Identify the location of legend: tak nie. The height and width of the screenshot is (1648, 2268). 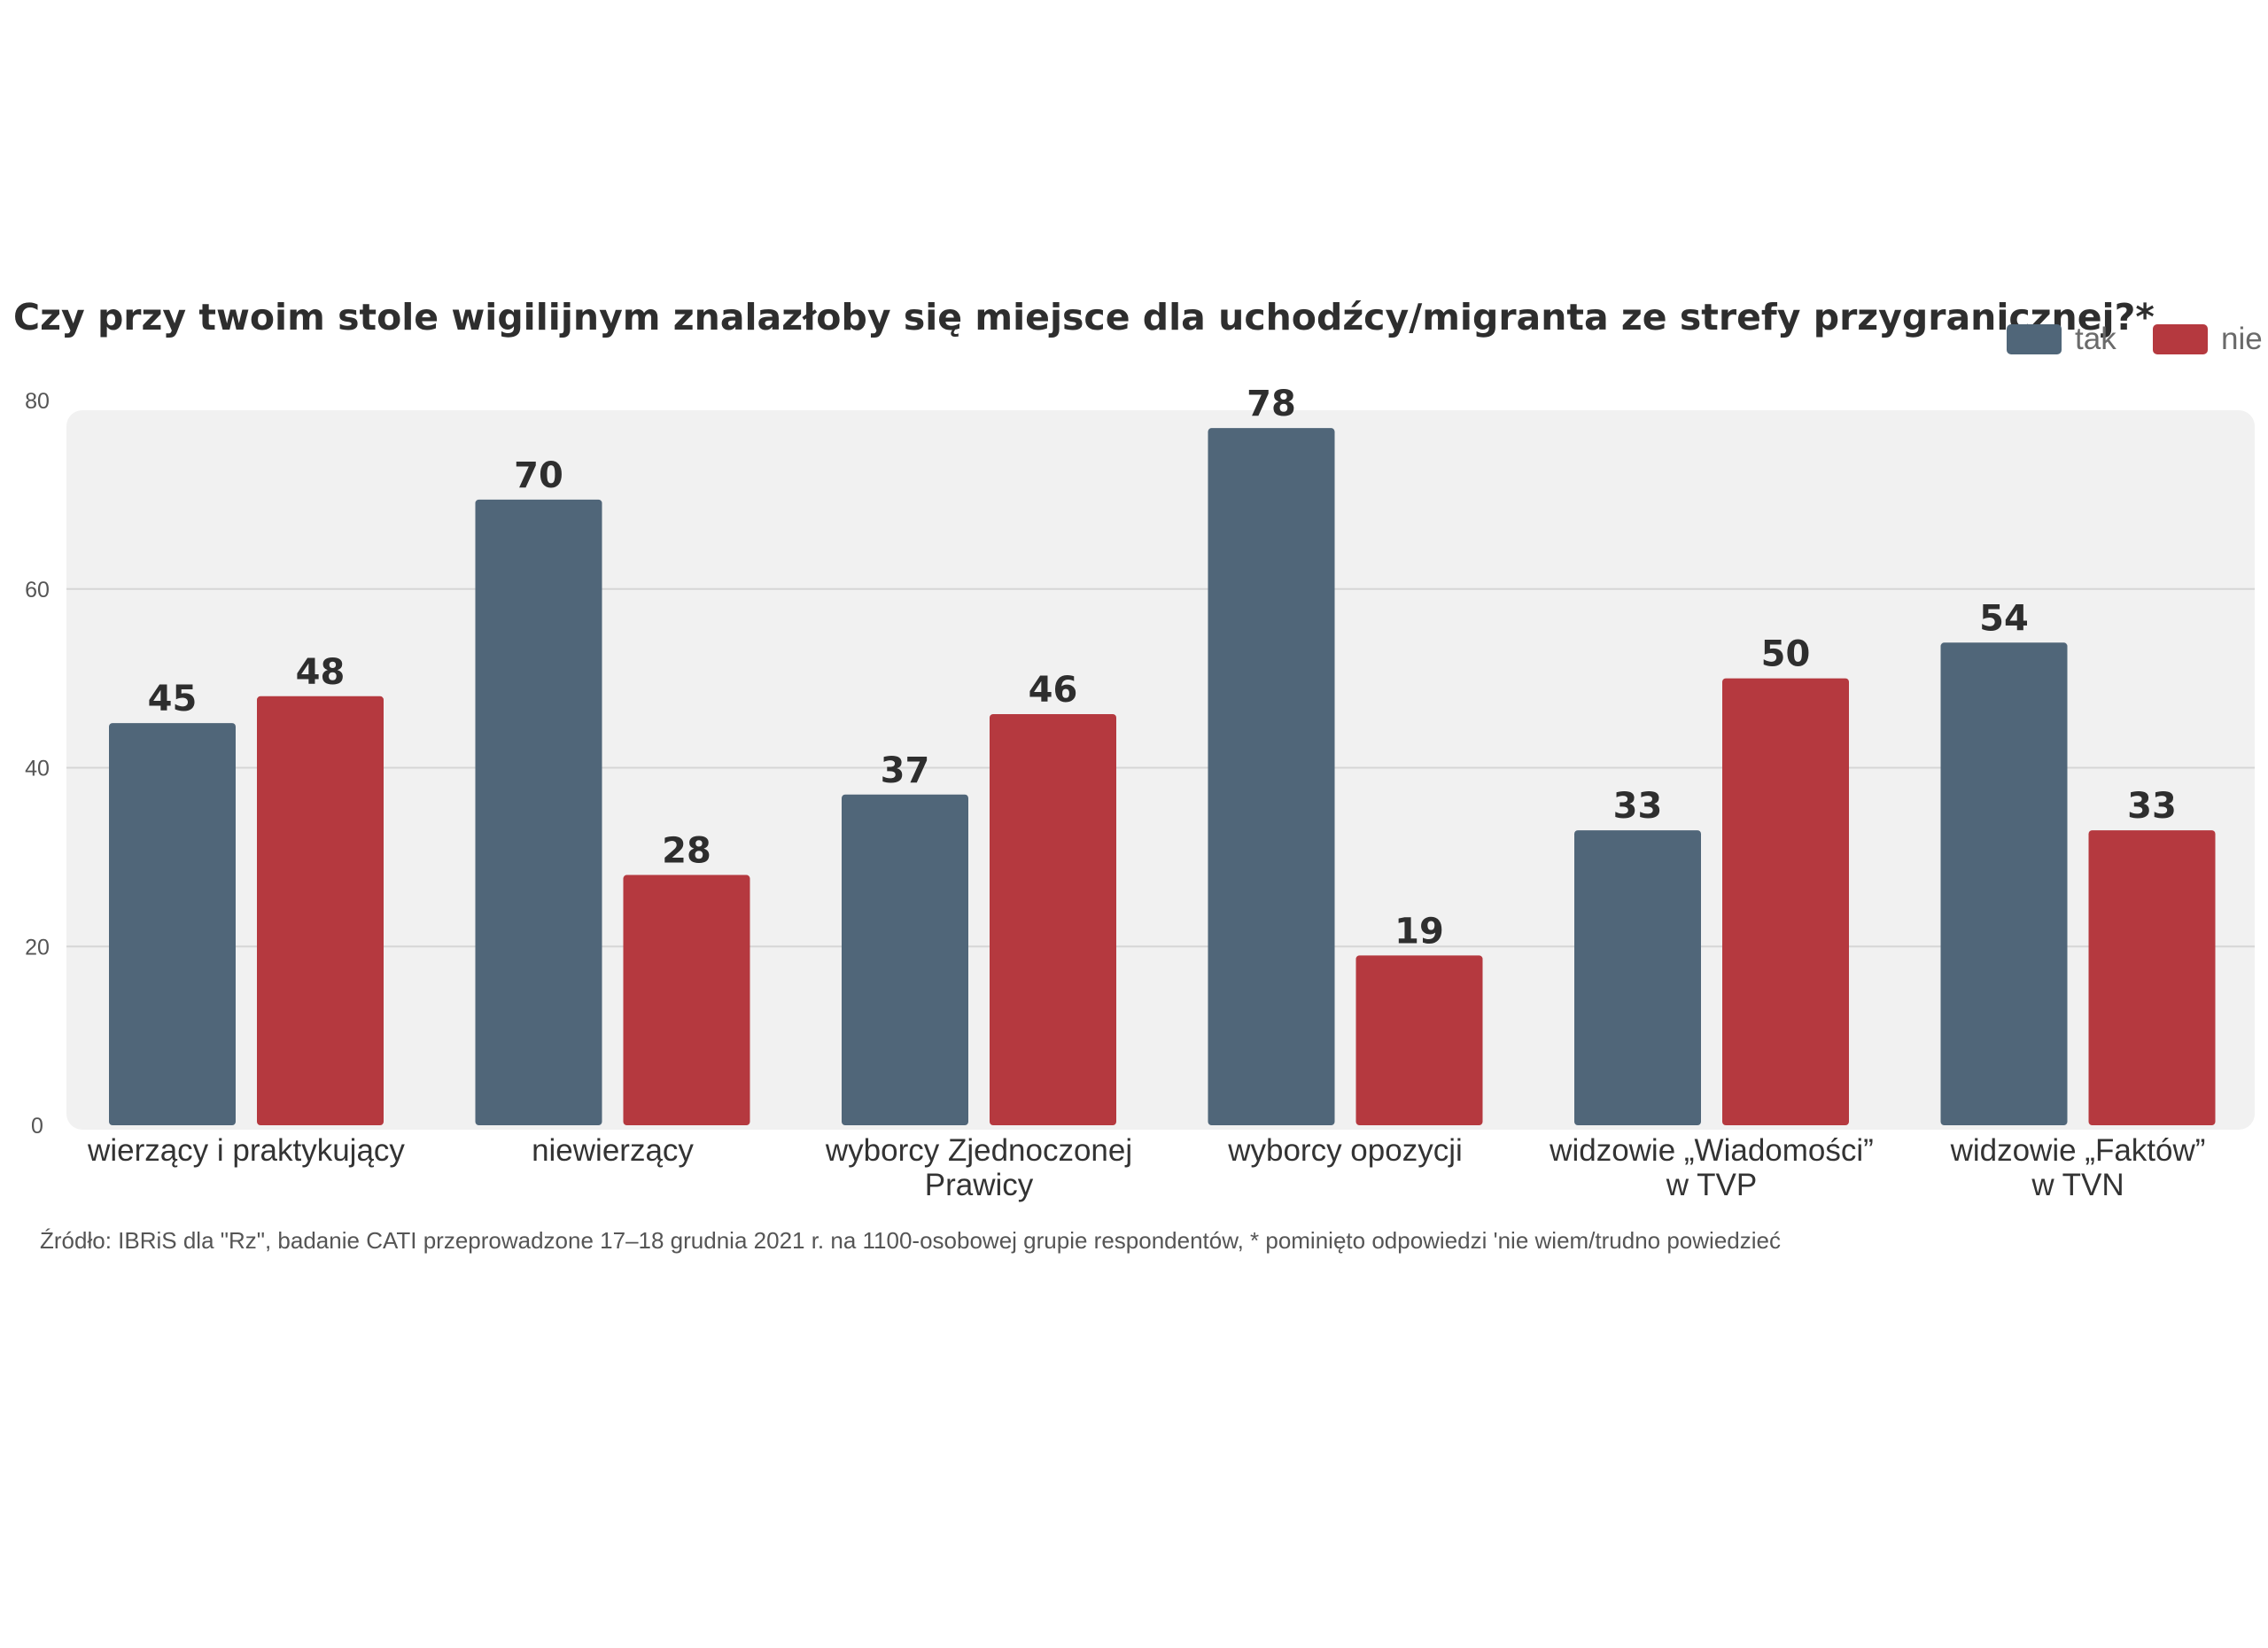
(2135, 339).